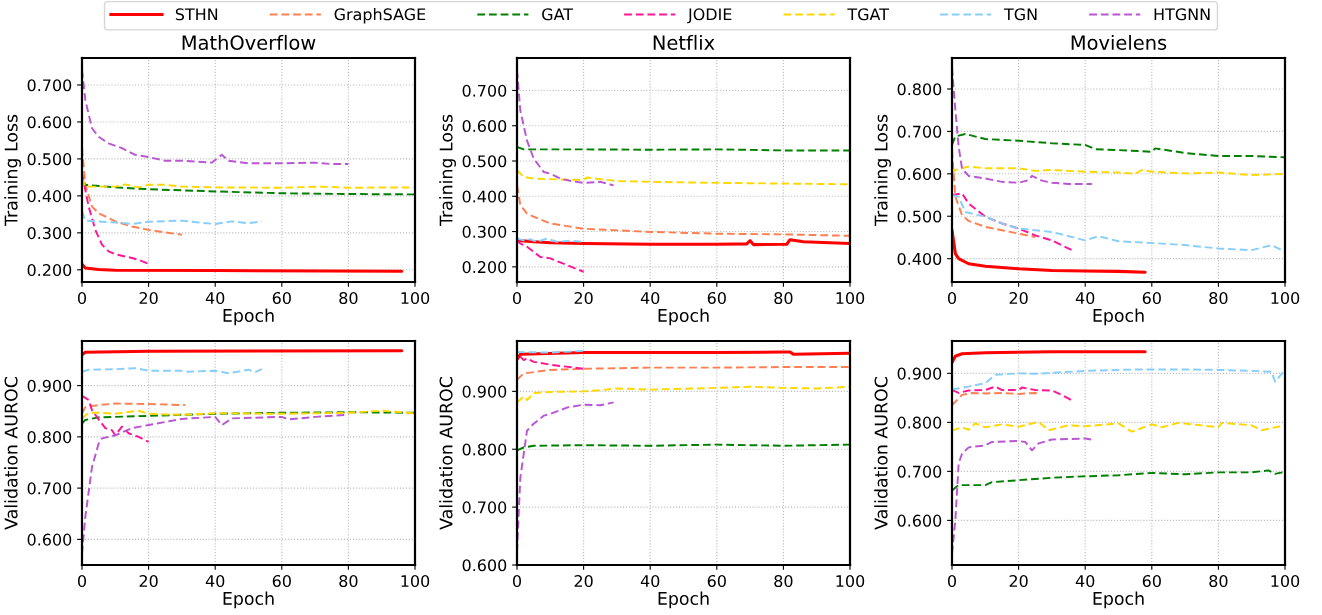 This screenshot has height=615, width=1322. Describe the element at coordinates (249, 42) in the screenshot. I see `chart-title: MathOverflow` at that location.